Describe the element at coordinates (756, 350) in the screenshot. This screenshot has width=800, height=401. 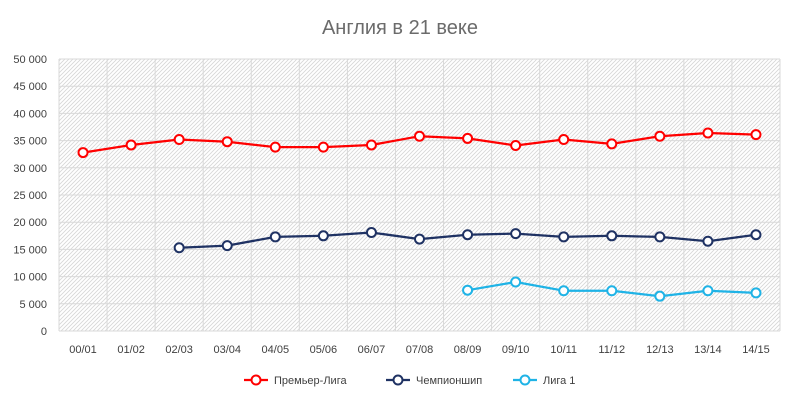
I see `x-tick-label: 14/15` at that location.